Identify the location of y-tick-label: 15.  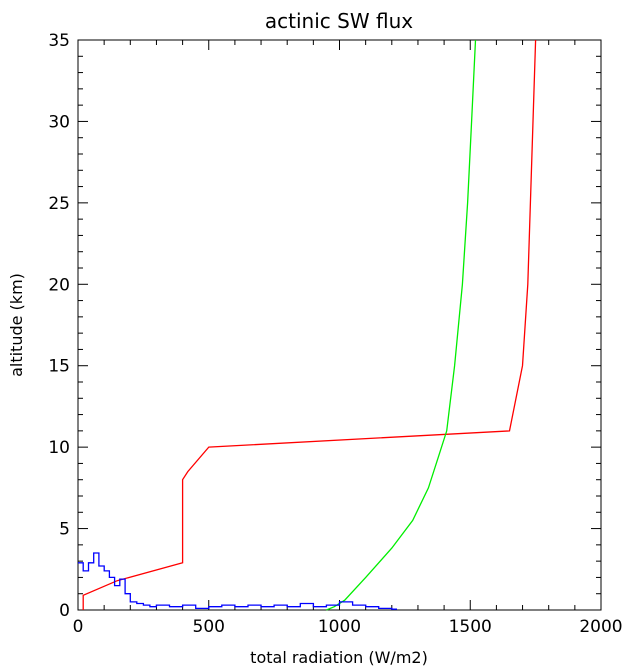
(59, 367).